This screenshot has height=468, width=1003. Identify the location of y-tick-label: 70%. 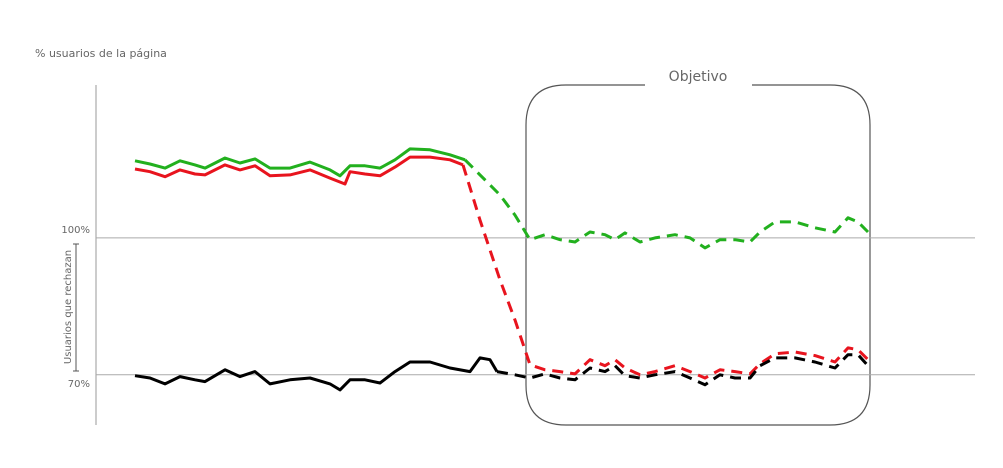
(79, 384).